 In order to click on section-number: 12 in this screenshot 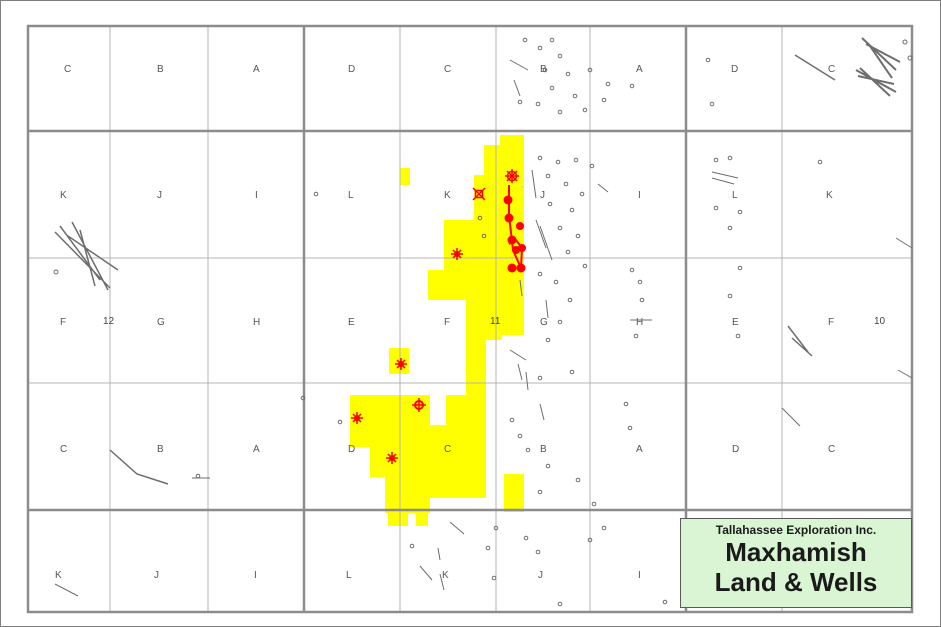, I will do `click(109, 321)`.